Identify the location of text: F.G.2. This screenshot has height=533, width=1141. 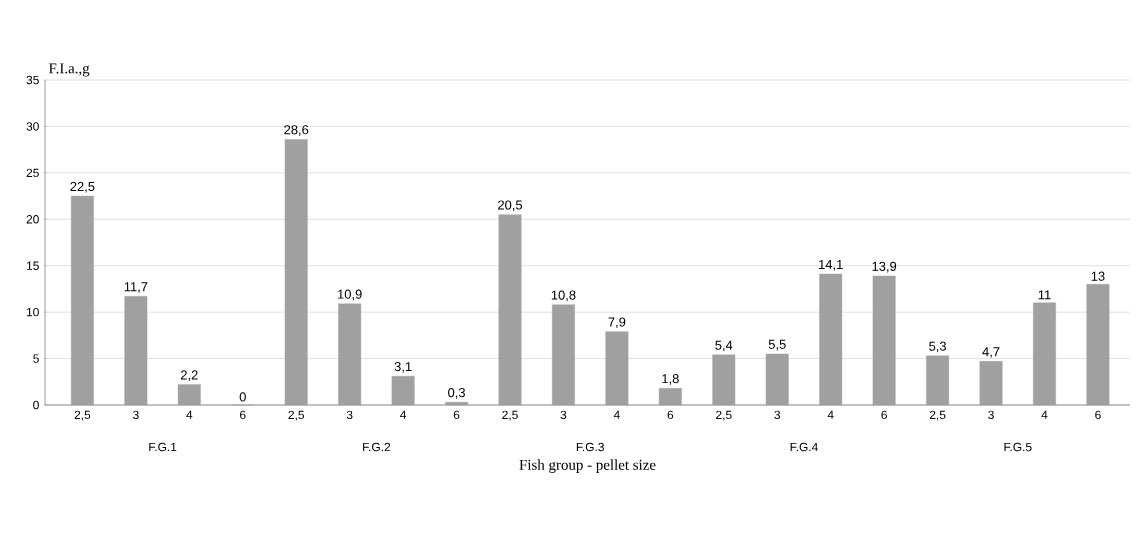
(377, 447).